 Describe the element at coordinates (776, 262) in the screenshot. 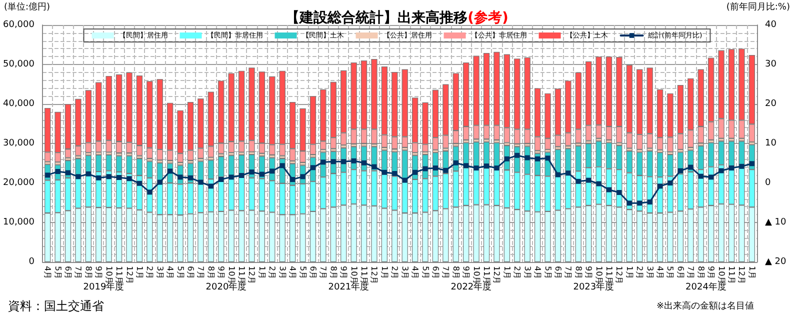

I see `y2-tick-label: ▲ 20` at that location.